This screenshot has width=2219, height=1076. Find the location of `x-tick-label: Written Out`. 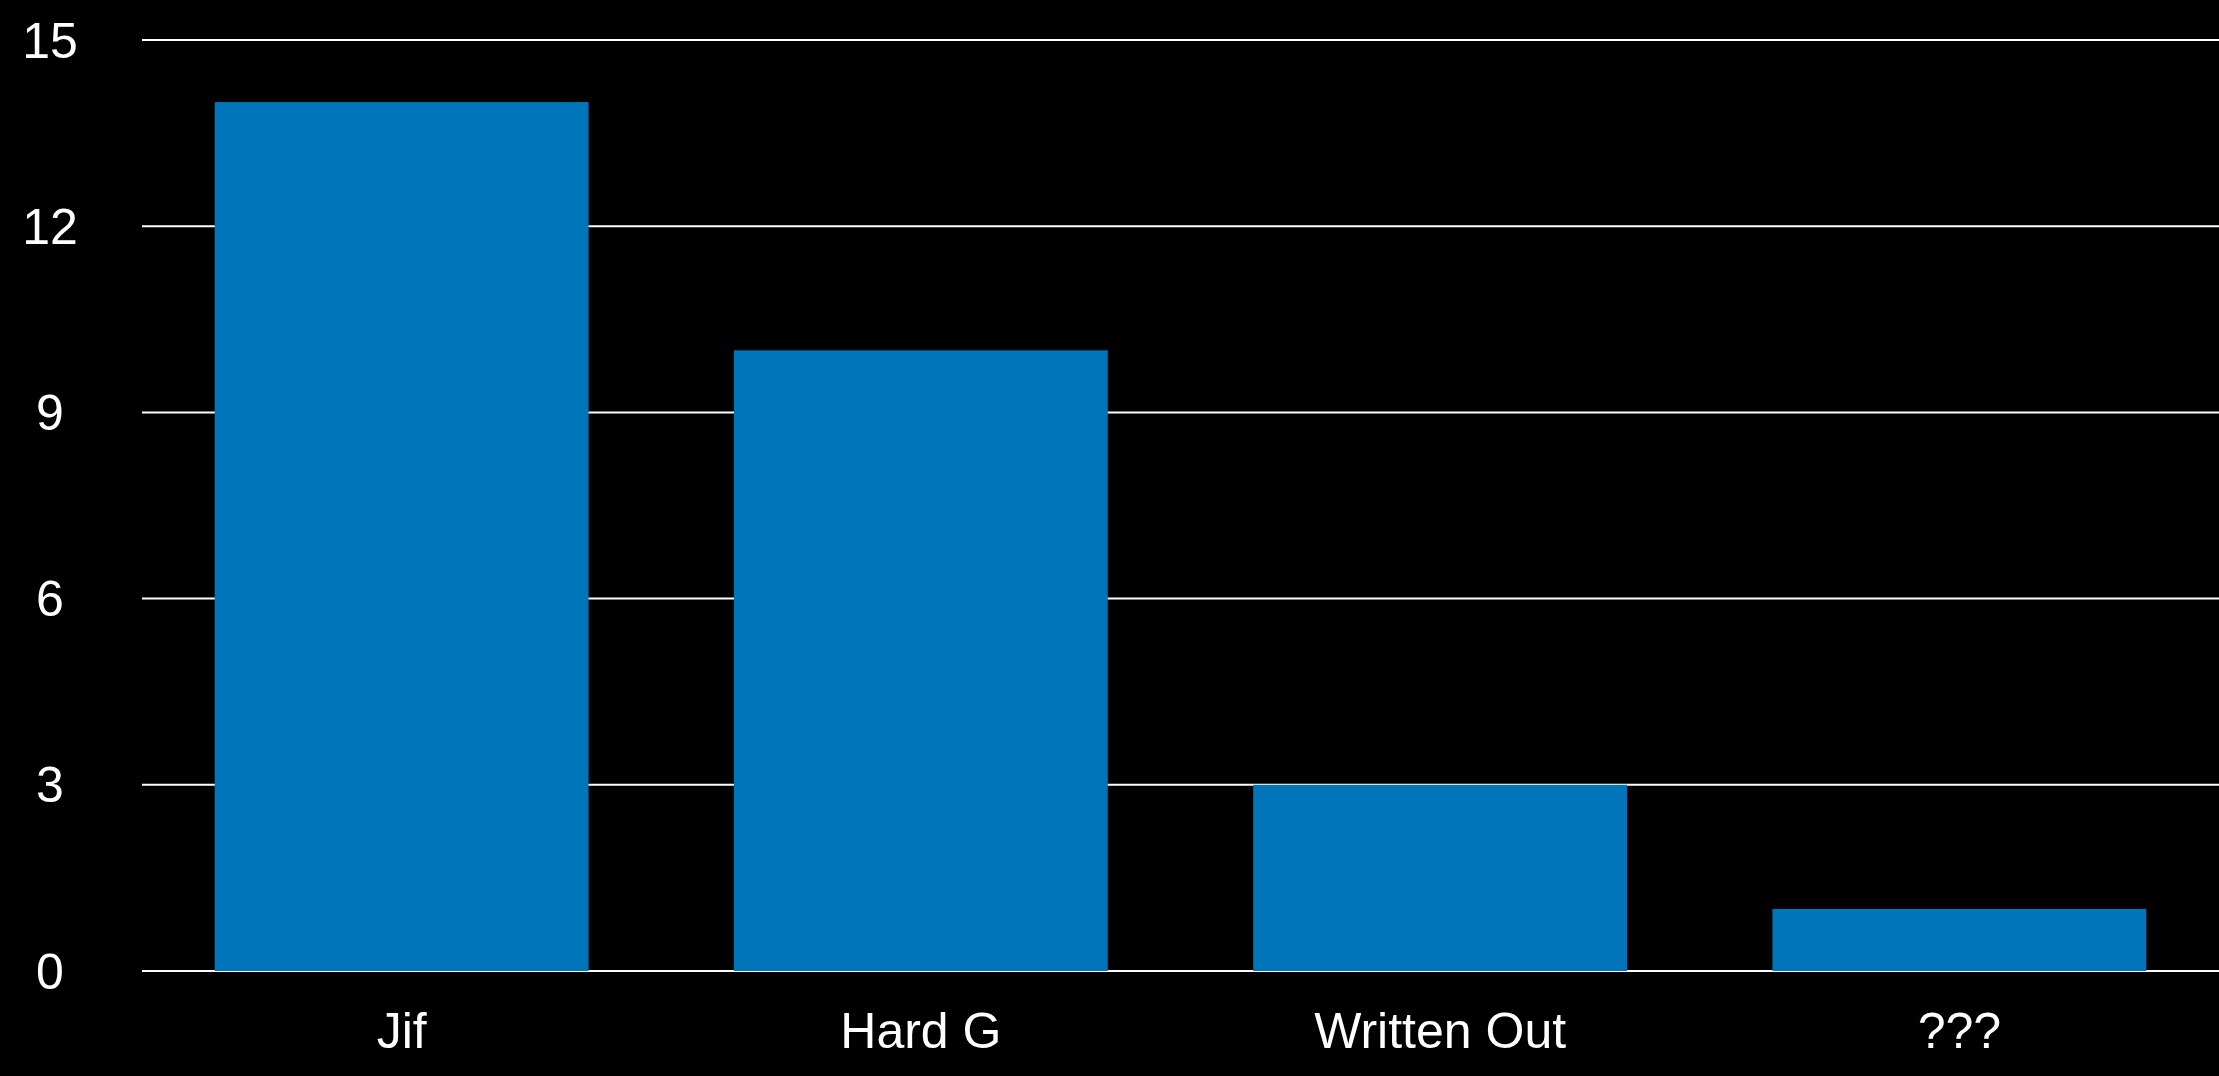

x-tick-label: Written Out is located at coordinates (1440, 1031).